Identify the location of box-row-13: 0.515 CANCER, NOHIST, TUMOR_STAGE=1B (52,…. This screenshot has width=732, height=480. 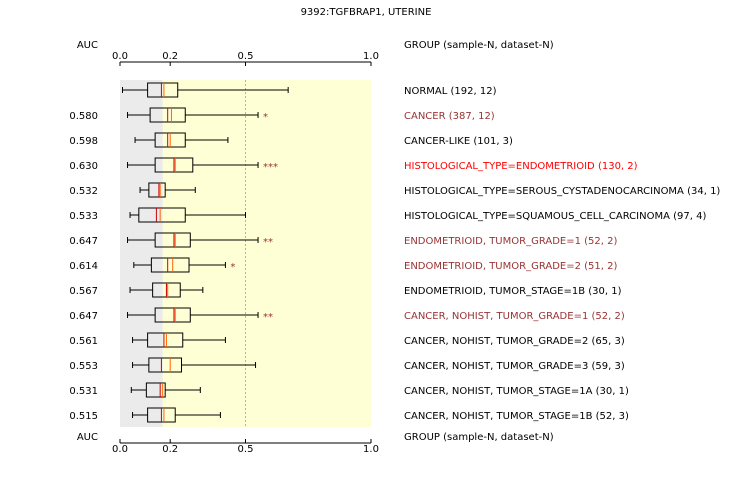
(349, 415).